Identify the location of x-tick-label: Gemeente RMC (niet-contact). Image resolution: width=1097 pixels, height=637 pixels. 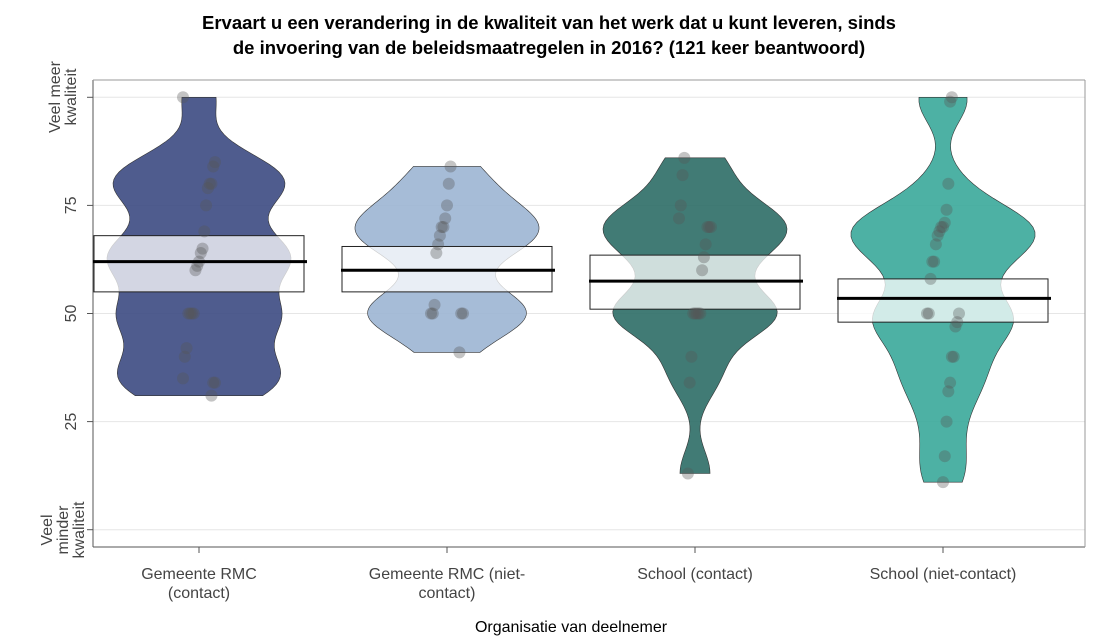
(447, 584).